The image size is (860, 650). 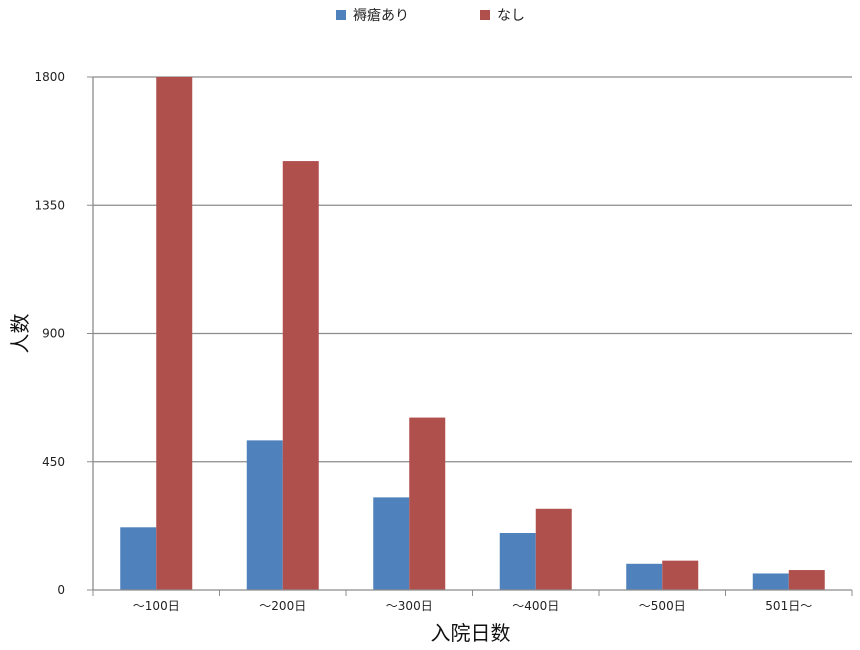 I want to click on y-tick-label: 1800, so click(x=49, y=77).